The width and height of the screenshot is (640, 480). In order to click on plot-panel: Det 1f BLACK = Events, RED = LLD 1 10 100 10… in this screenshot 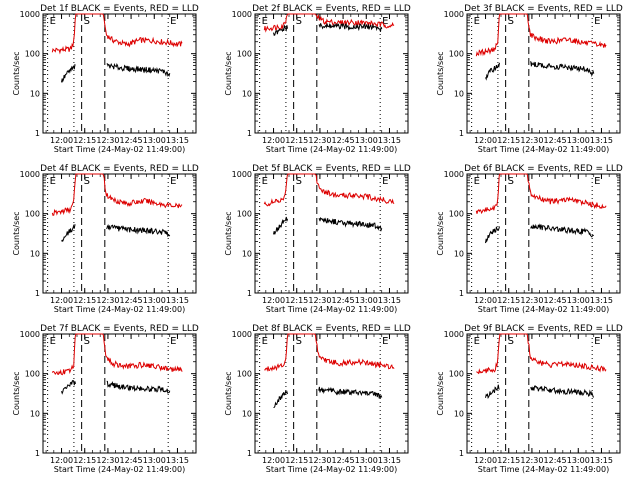, I will do `click(105, 79)`.